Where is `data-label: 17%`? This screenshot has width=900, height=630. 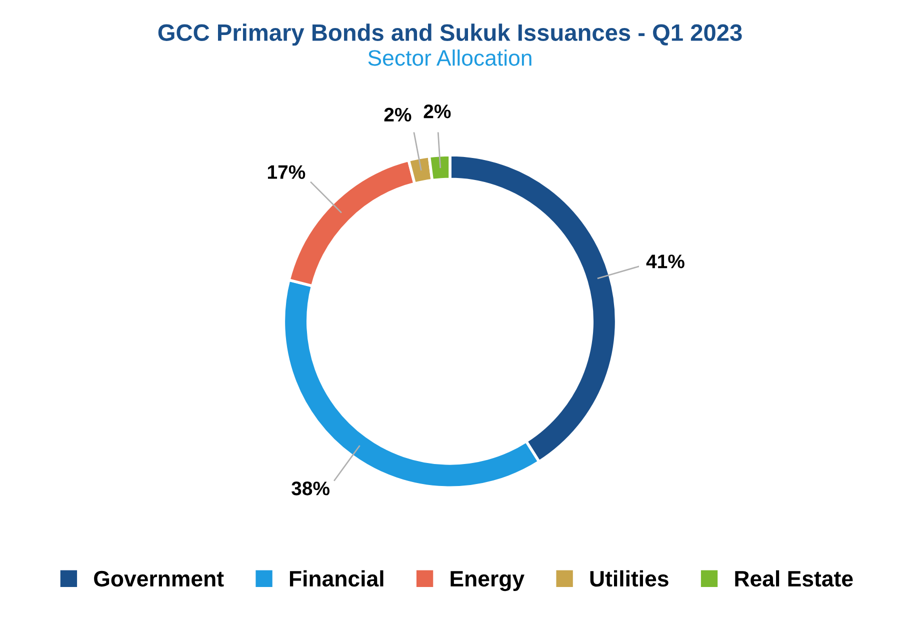
data-label: 17% is located at coordinates (287, 172).